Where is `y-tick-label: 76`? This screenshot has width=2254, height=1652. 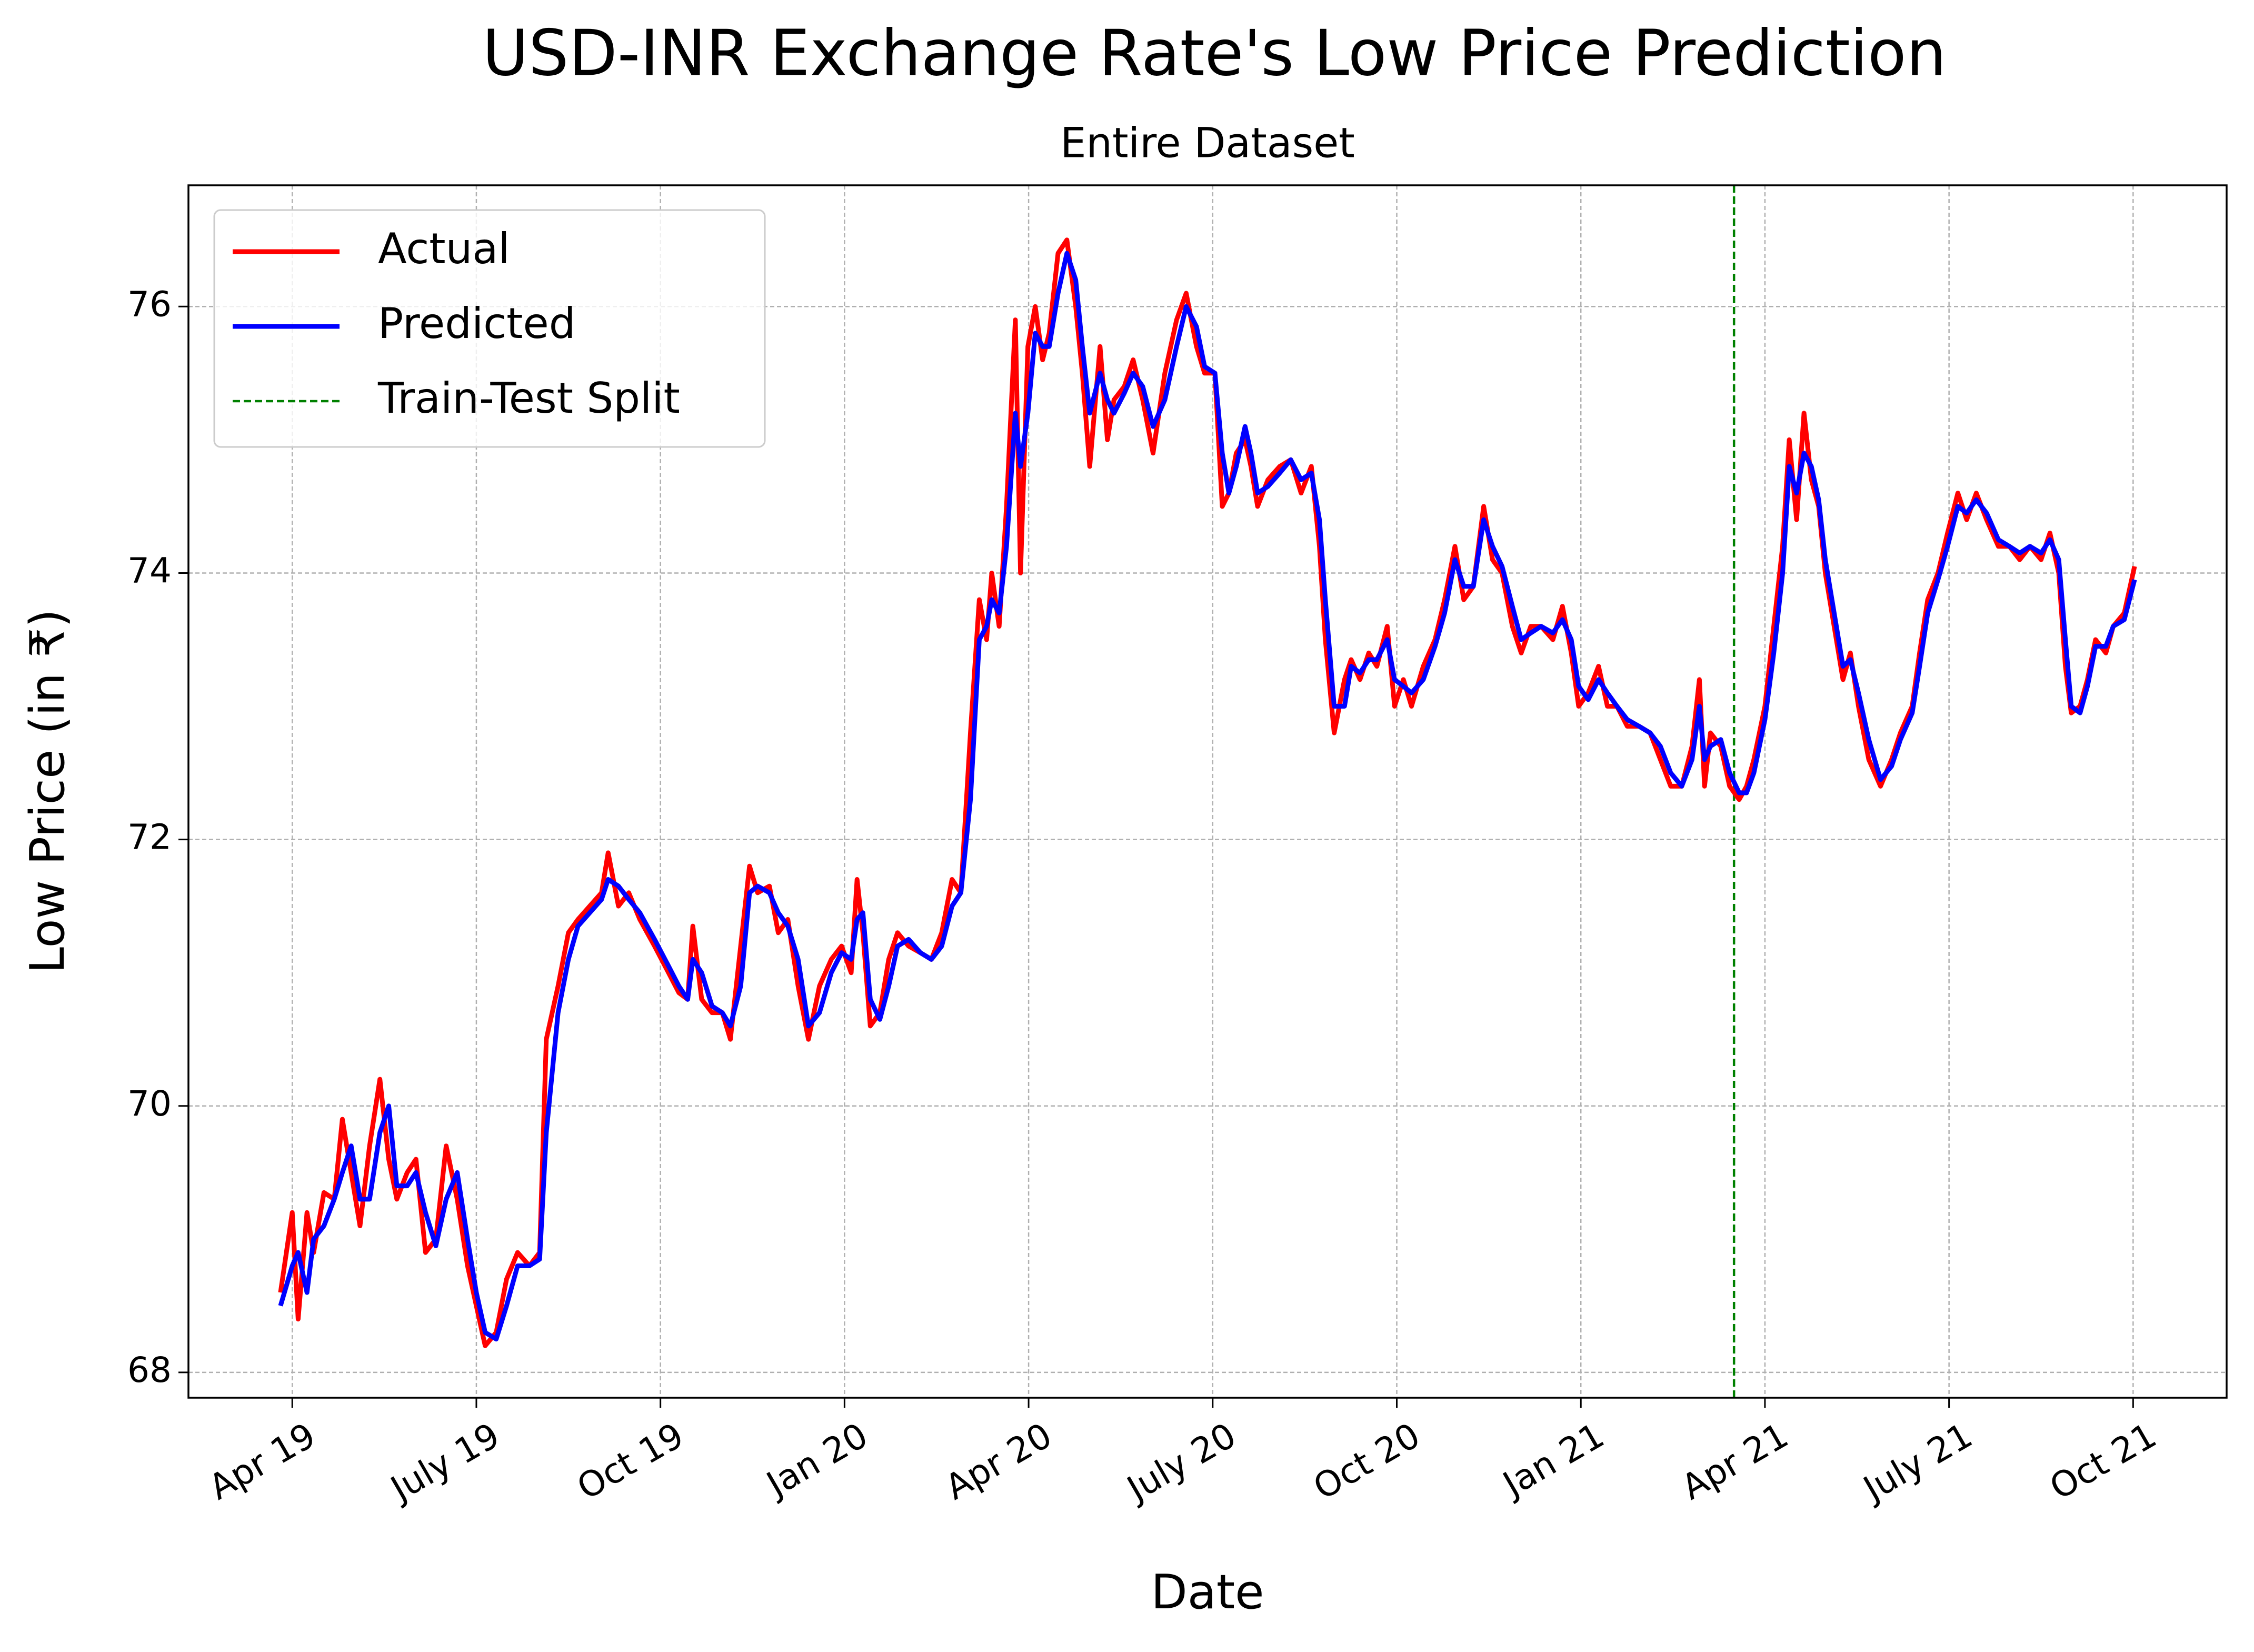 y-tick-label: 76 is located at coordinates (149, 304).